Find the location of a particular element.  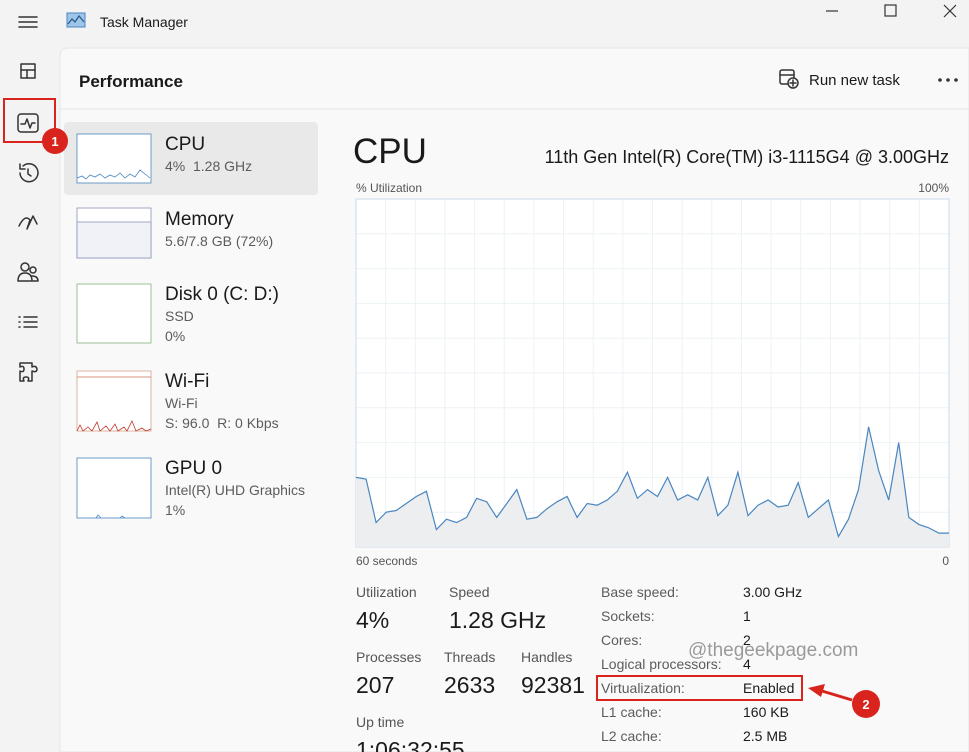

stat-value: 2633 is located at coordinates (469, 685).